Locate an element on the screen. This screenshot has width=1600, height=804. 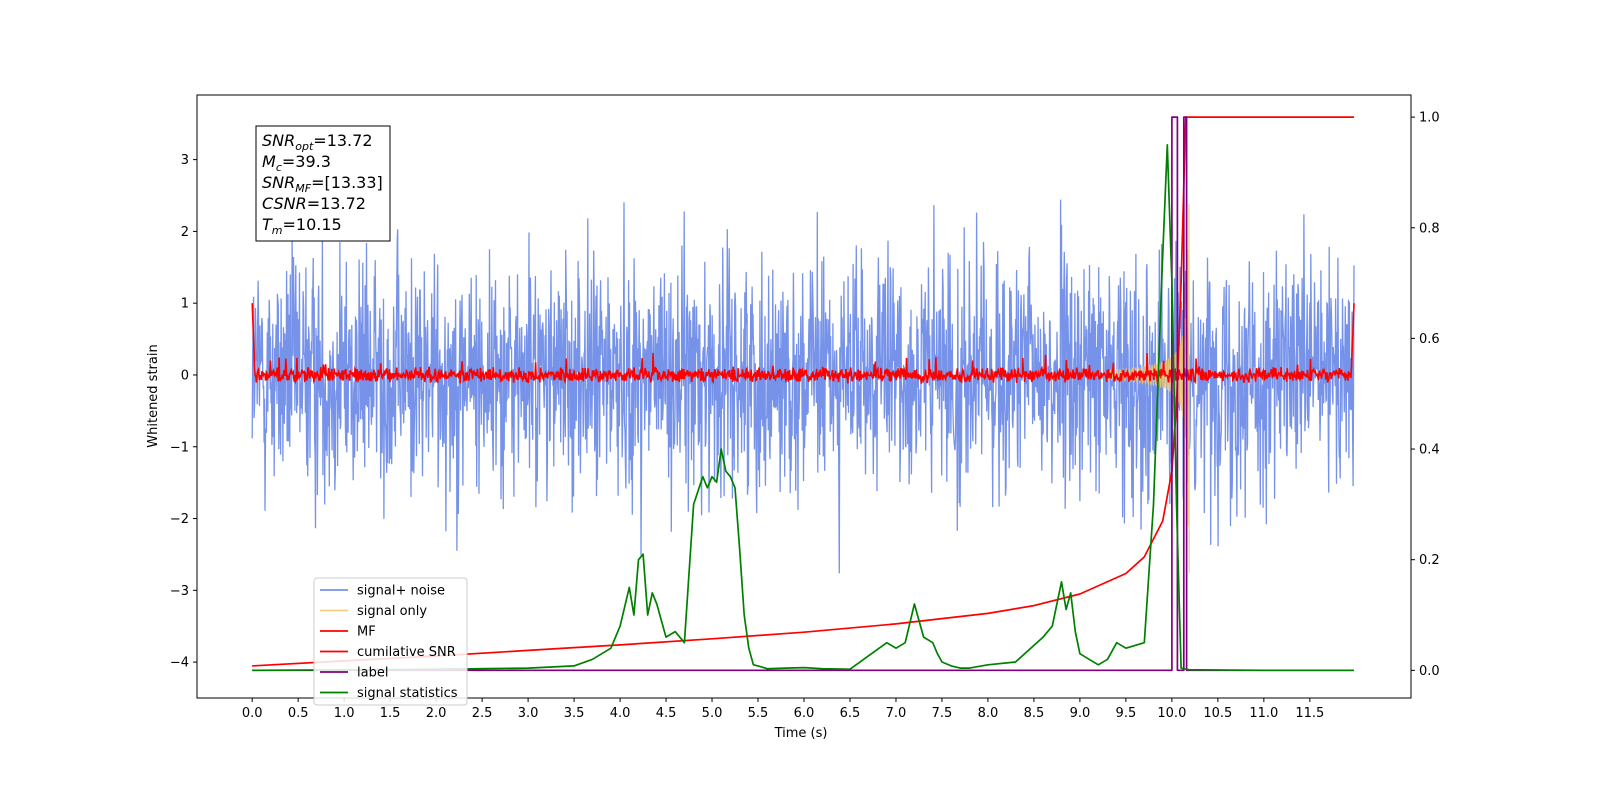
x-tick-label: 6.5 is located at coordinates (850, 713).